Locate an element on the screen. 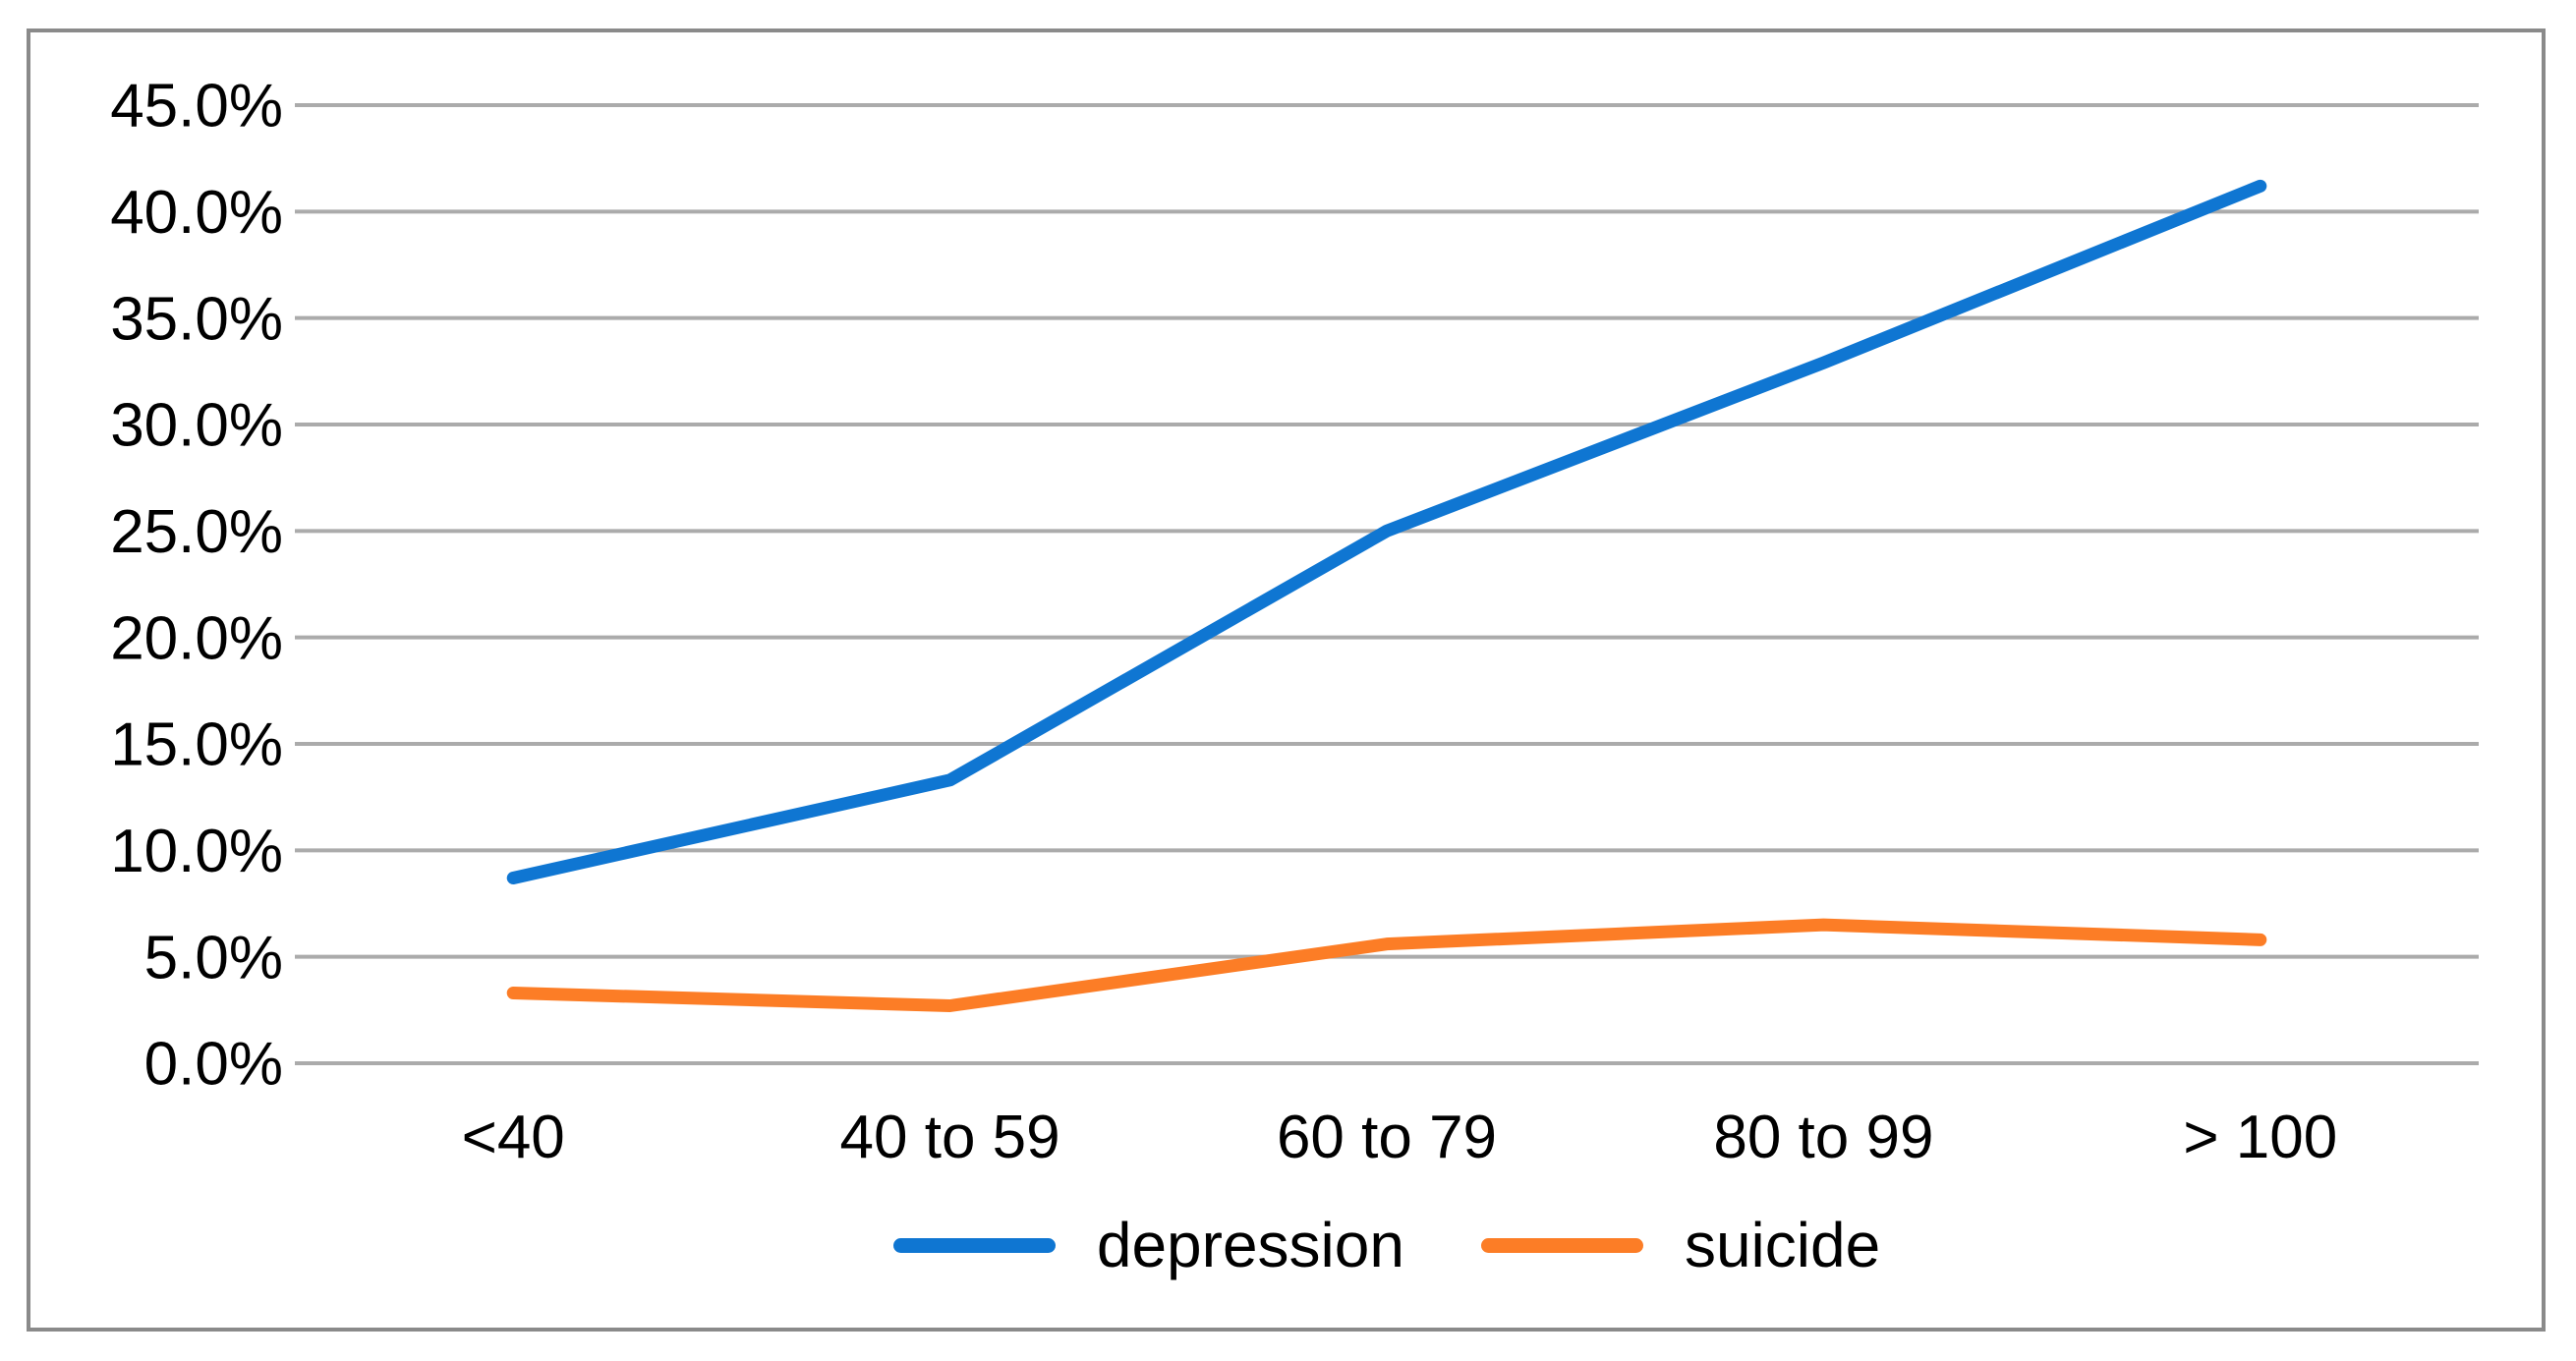  x-tick-label: 40 to 59 is located at coordinates (950, 1137).